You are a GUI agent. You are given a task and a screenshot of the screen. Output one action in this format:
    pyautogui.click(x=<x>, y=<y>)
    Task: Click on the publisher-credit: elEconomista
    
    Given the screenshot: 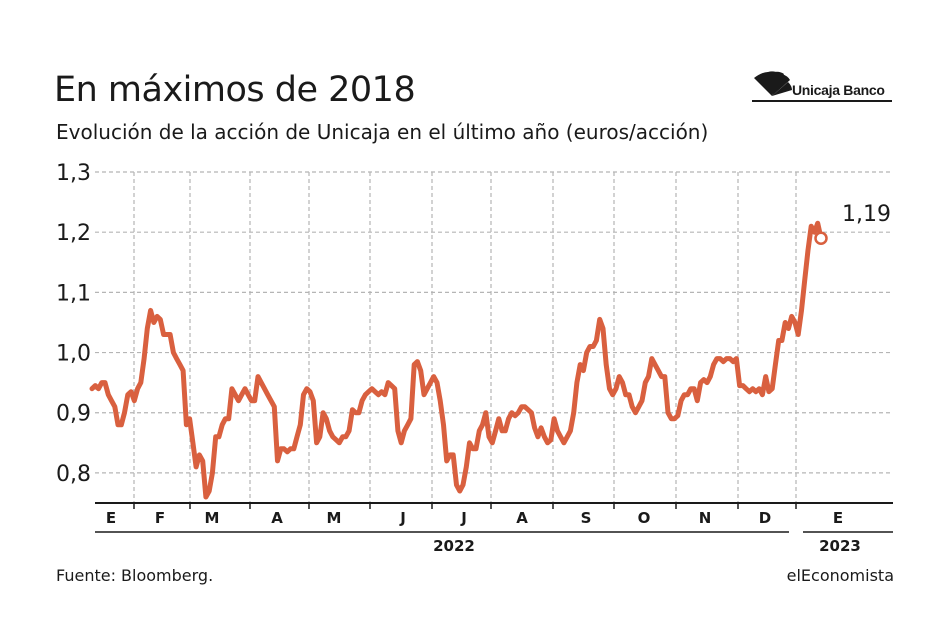 What is the action you would take?
    pyautogui.click(x=840, y=575)
    